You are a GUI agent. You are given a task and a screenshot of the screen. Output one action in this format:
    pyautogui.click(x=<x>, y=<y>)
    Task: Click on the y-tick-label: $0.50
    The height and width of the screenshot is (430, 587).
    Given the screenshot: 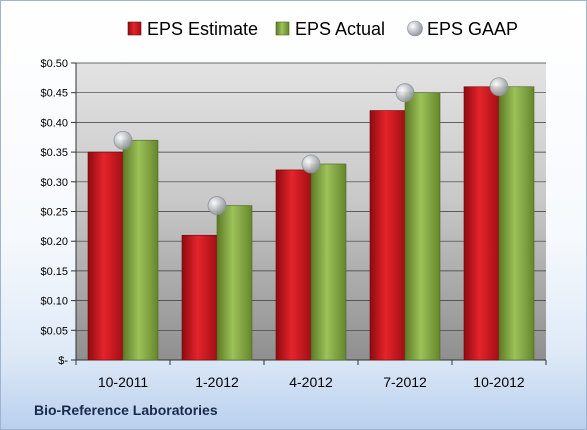 What is the action you would take?
    pyautogui.click(x=54, y=64)
    